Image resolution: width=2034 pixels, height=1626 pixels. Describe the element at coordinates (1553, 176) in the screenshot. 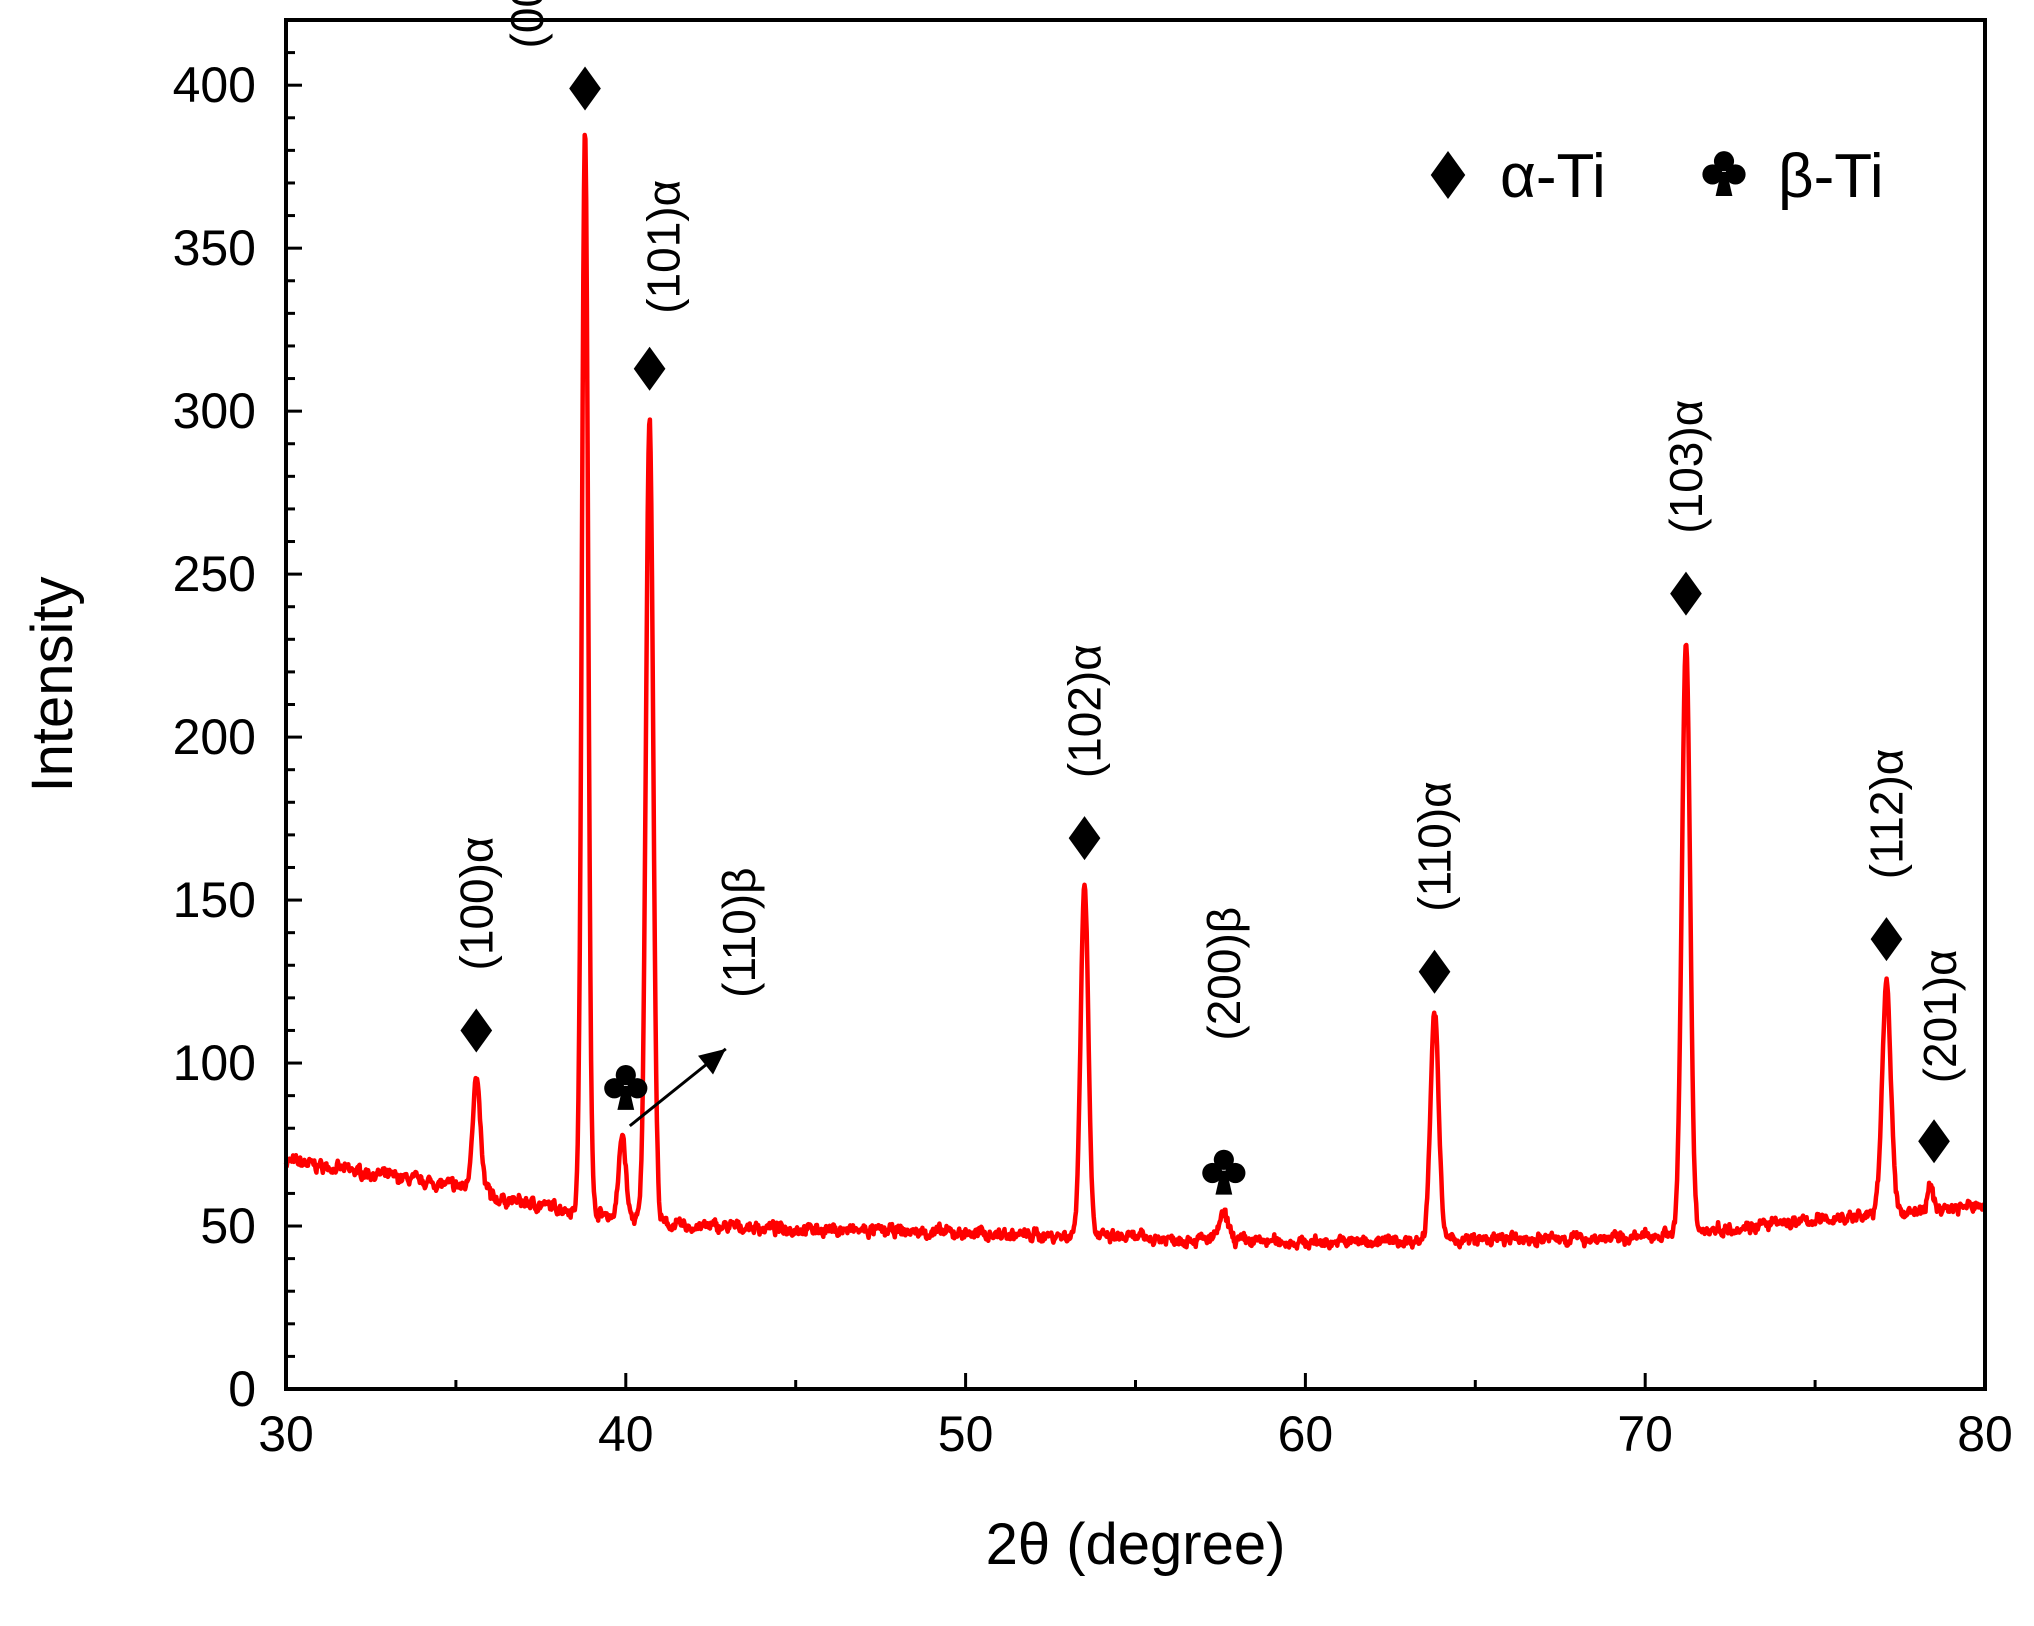

I see `legend-label-alpha: α-Ti` at that location.